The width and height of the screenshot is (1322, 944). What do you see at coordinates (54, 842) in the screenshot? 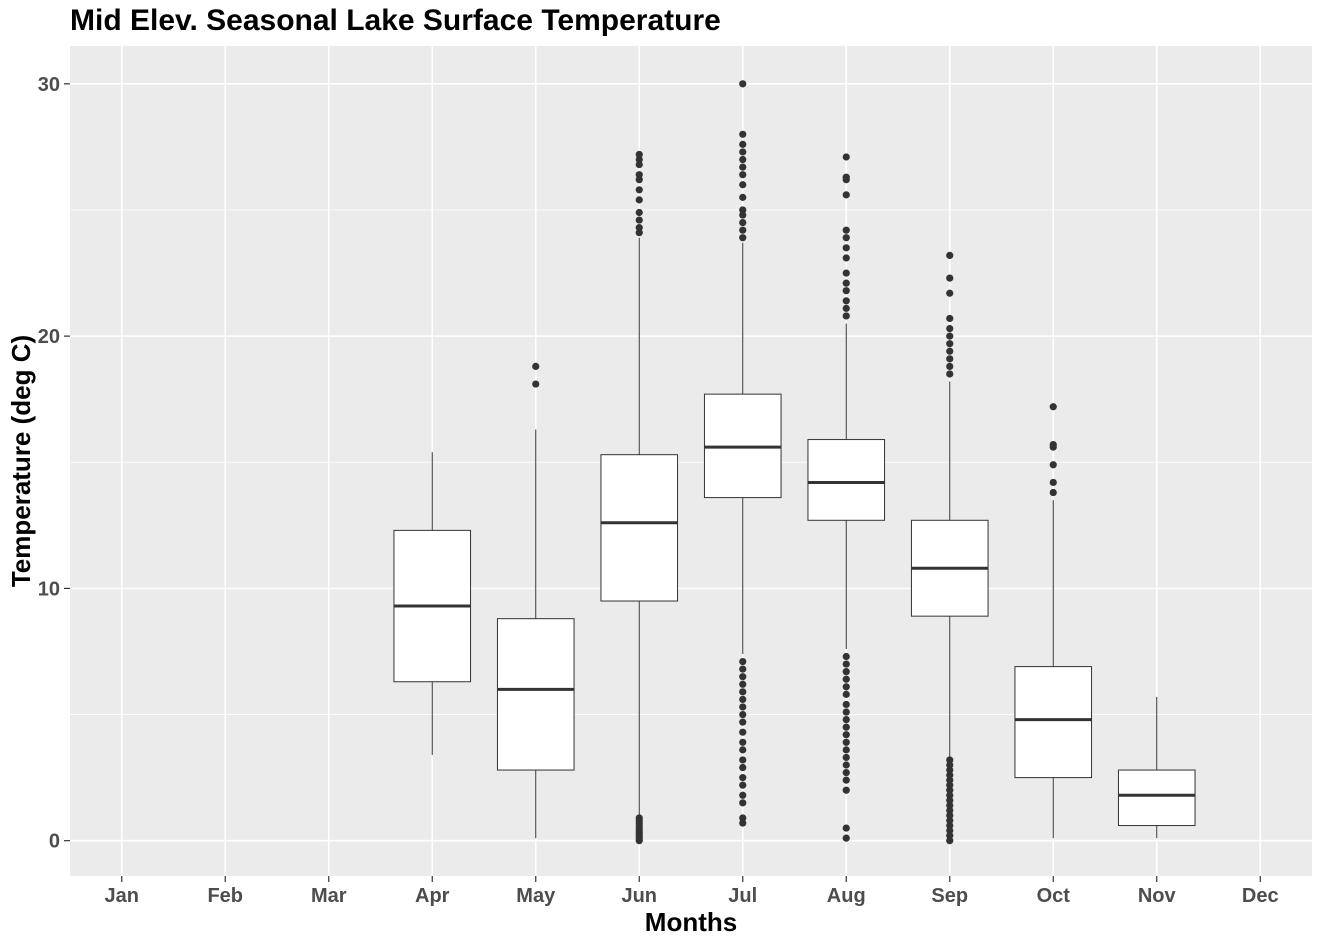
I see `y-tick-label: 0` at bounding box center [54, 842].